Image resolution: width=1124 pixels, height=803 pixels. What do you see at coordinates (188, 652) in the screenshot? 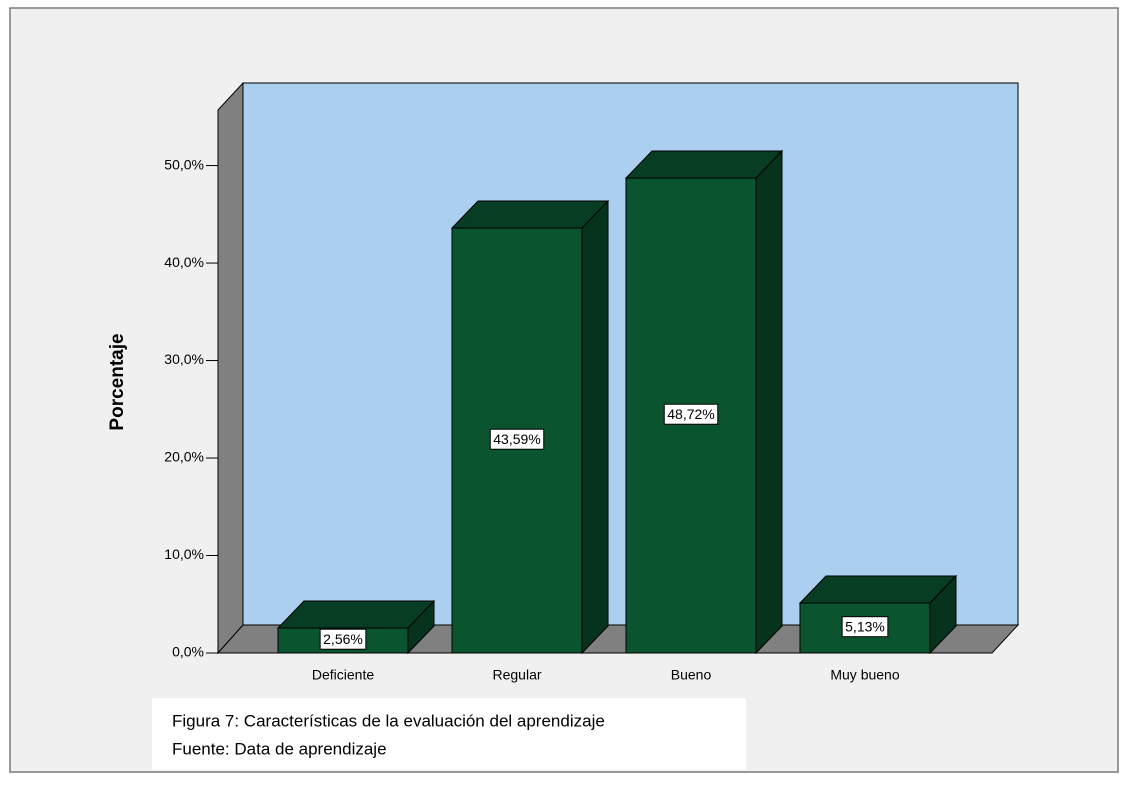
I see `y-tick-label: 0,0%` at bounding box center [188, 652].